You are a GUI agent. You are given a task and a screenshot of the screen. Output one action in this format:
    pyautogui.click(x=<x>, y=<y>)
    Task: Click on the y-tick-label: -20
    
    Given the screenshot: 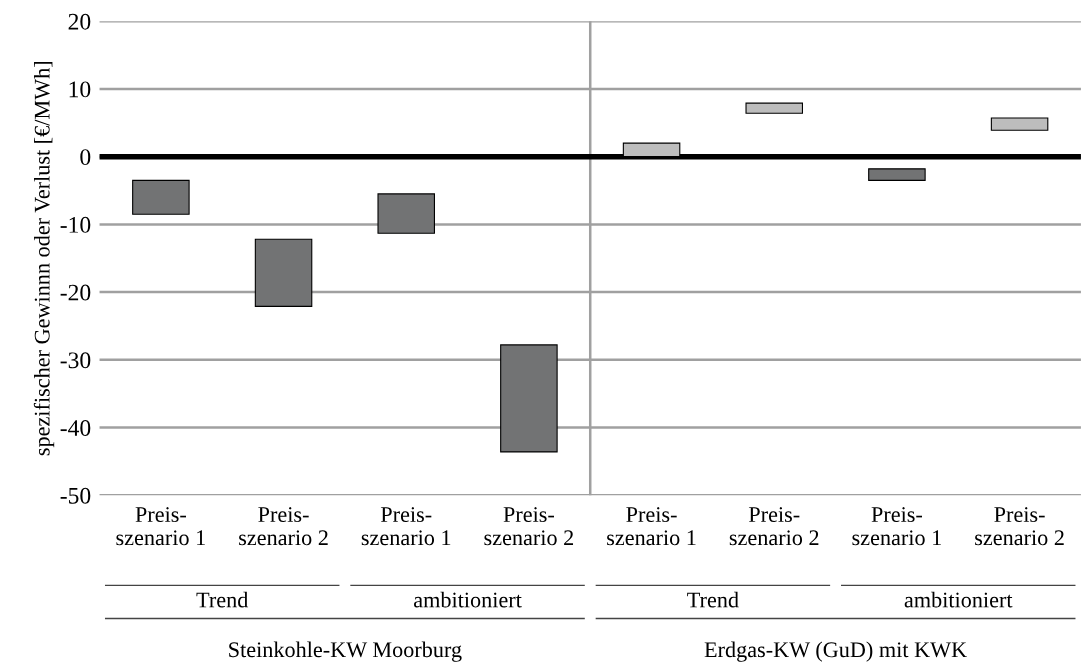 What is the action you would take?
    pyautogui.click(x=75, y=292)
    